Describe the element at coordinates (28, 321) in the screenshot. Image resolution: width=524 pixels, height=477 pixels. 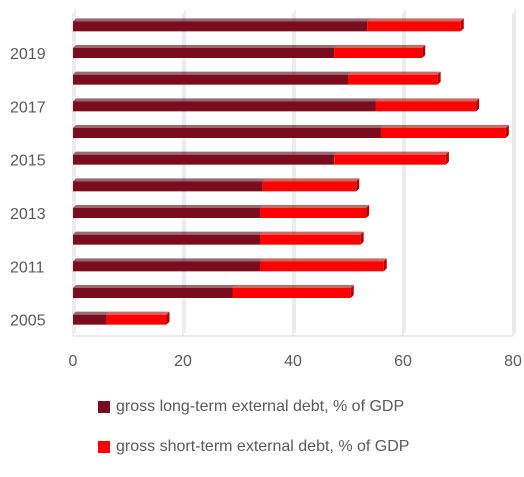
I see `y-tick-label: 2005` at that location.